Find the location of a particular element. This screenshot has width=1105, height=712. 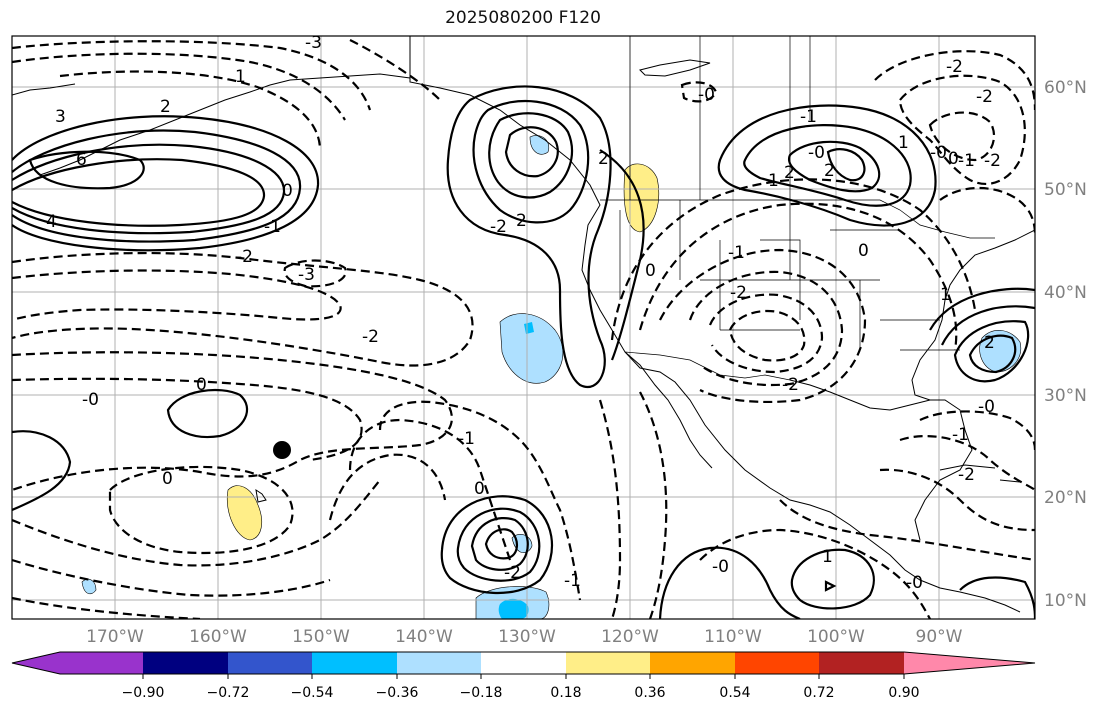

colorbar-tick-label: −0.90 is located at coordinates (143, 693).